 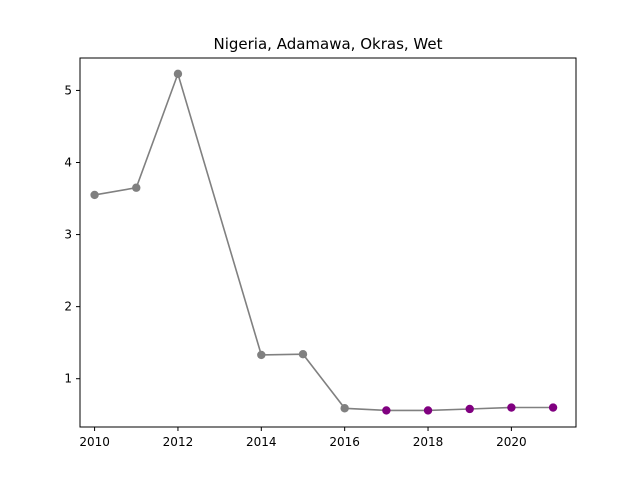 I want to click on chart-title: Nigeria, Adamawa, Okras, Wet, so click(x=328, y=44).